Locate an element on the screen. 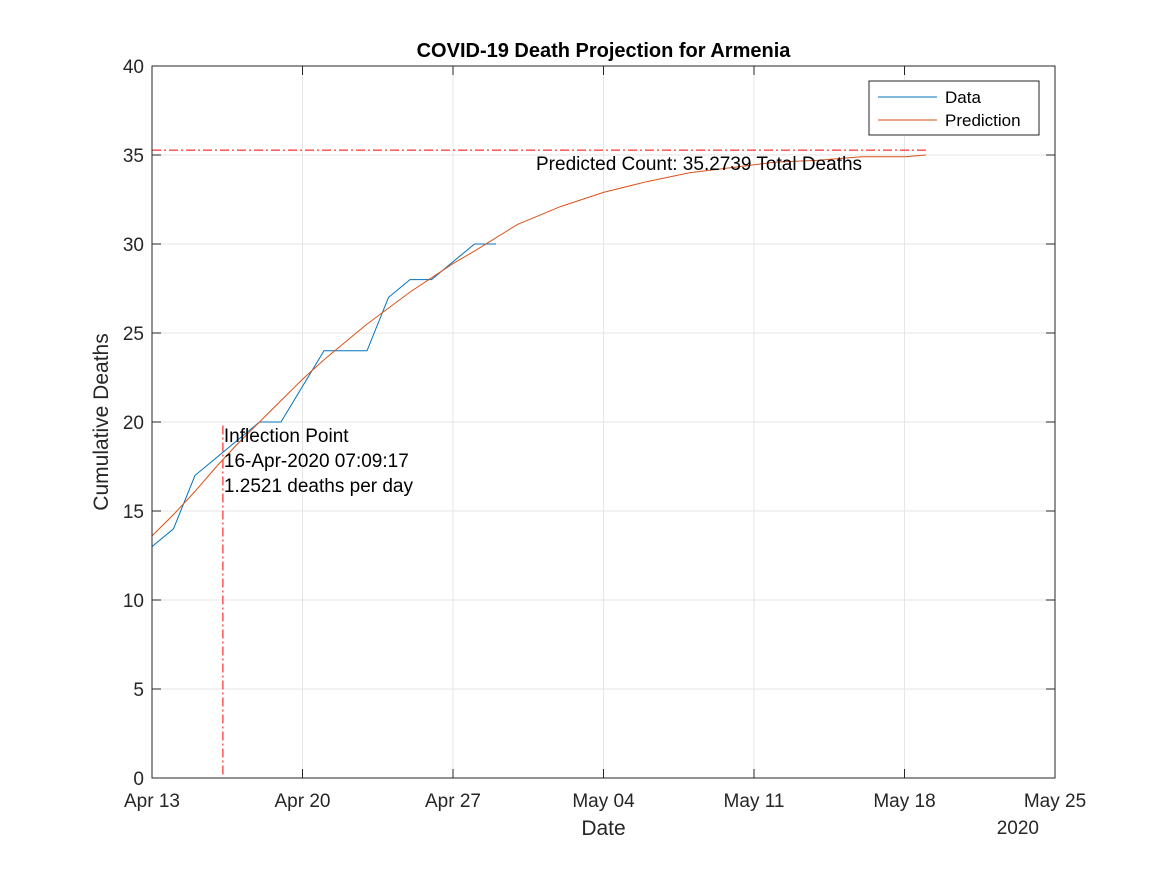 This screenshot has width=1167, height=875. y-axis-title: Cumulative Deaths is located at coordinates (101, 421).